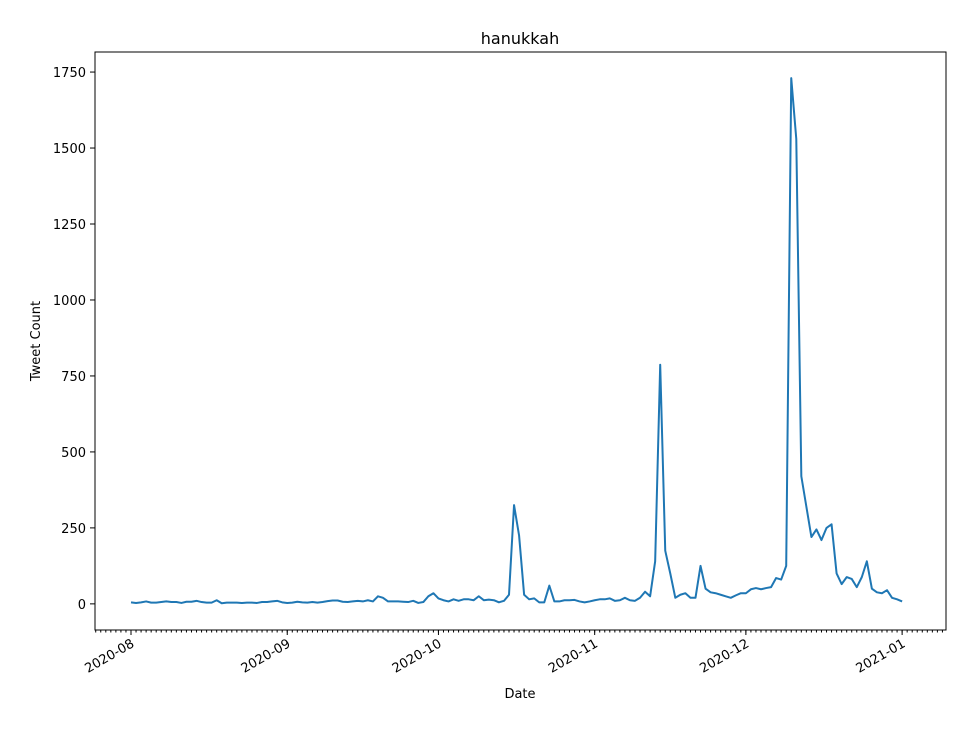  Describe the element at coordinates (73, 529) in the screenshot. I see `y-tick-label: 250` at that location.